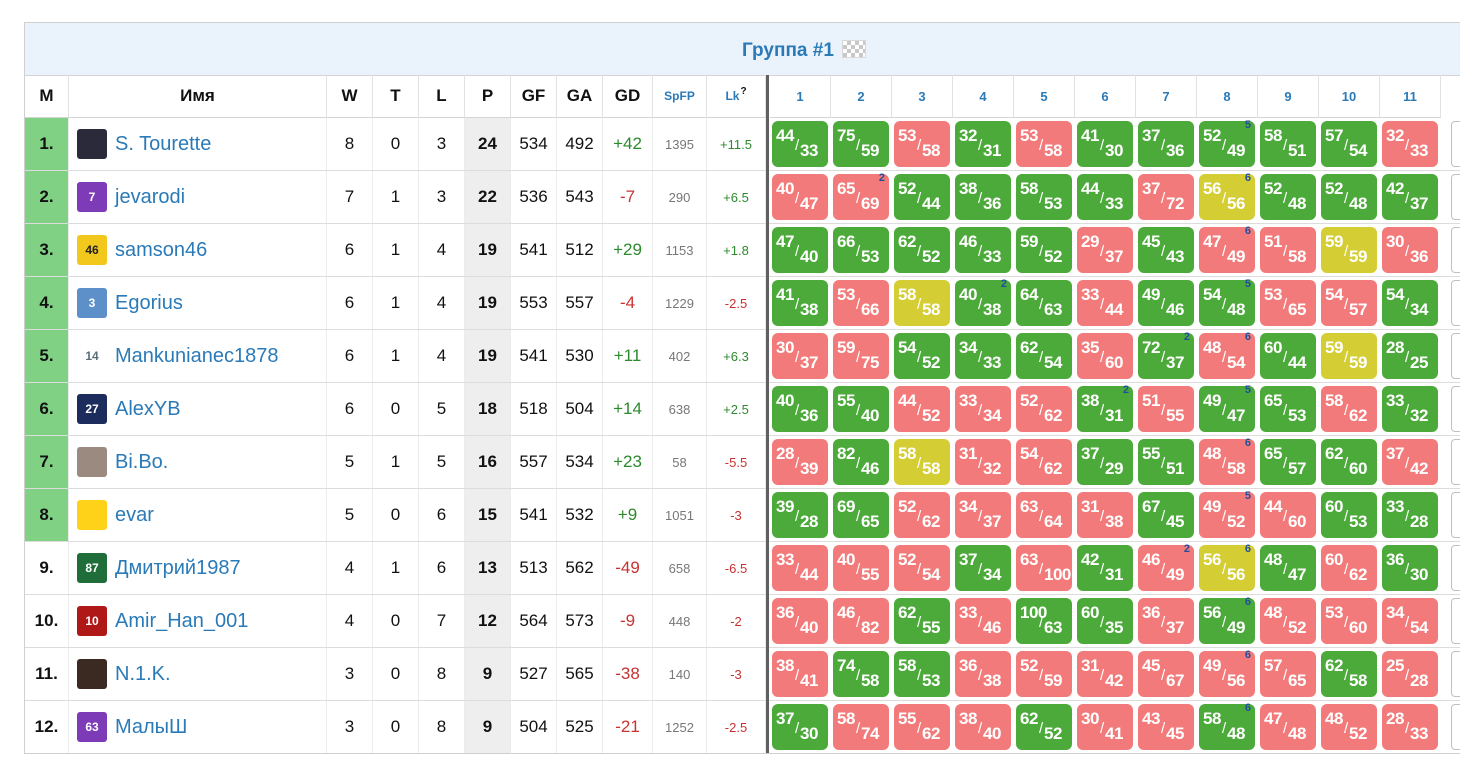 This screenshot has width=1460, height=760. What do you see at coordinates (922, 462) in the screenshot?
I see `match-result-cell: 58/58` at bounding box center [922, 462].